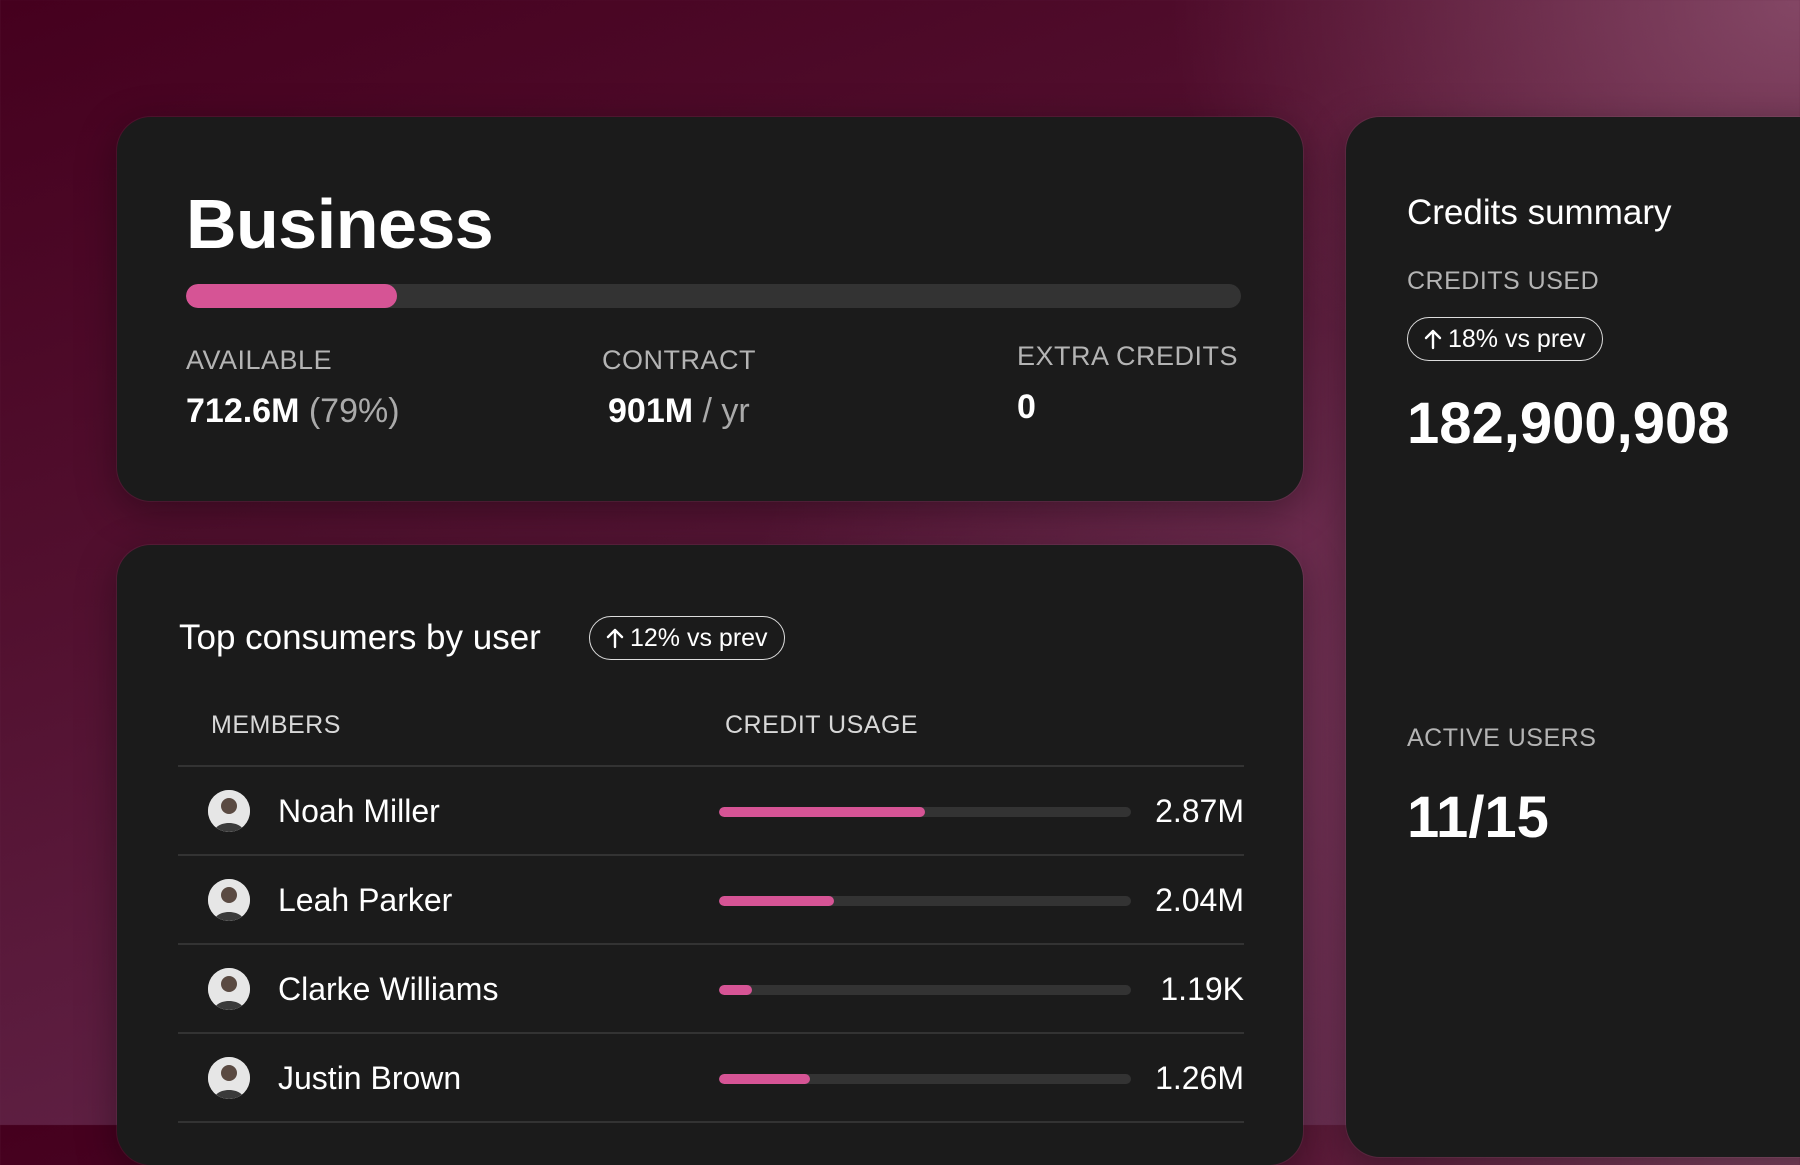 Image resolution: width=1800 pixels, height=1165 pixels. I want to click on members-column-header: MEMBERS, so click(276, 725).